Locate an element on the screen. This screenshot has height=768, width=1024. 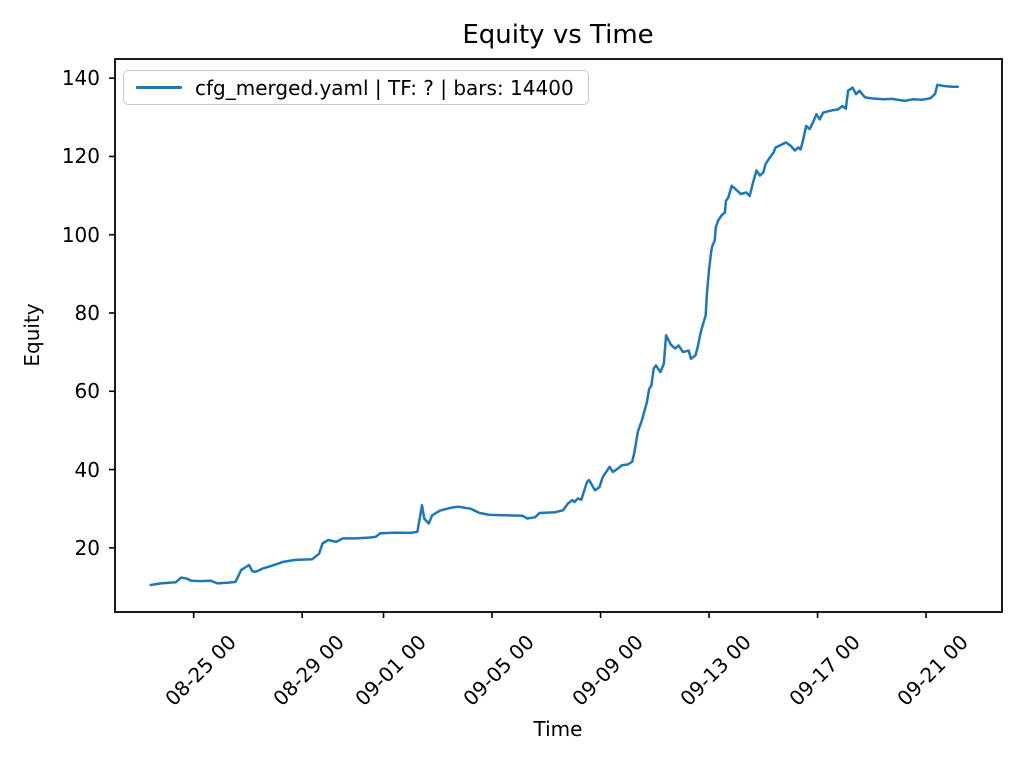
legend-line-sample is located at coordinates (159, 87).